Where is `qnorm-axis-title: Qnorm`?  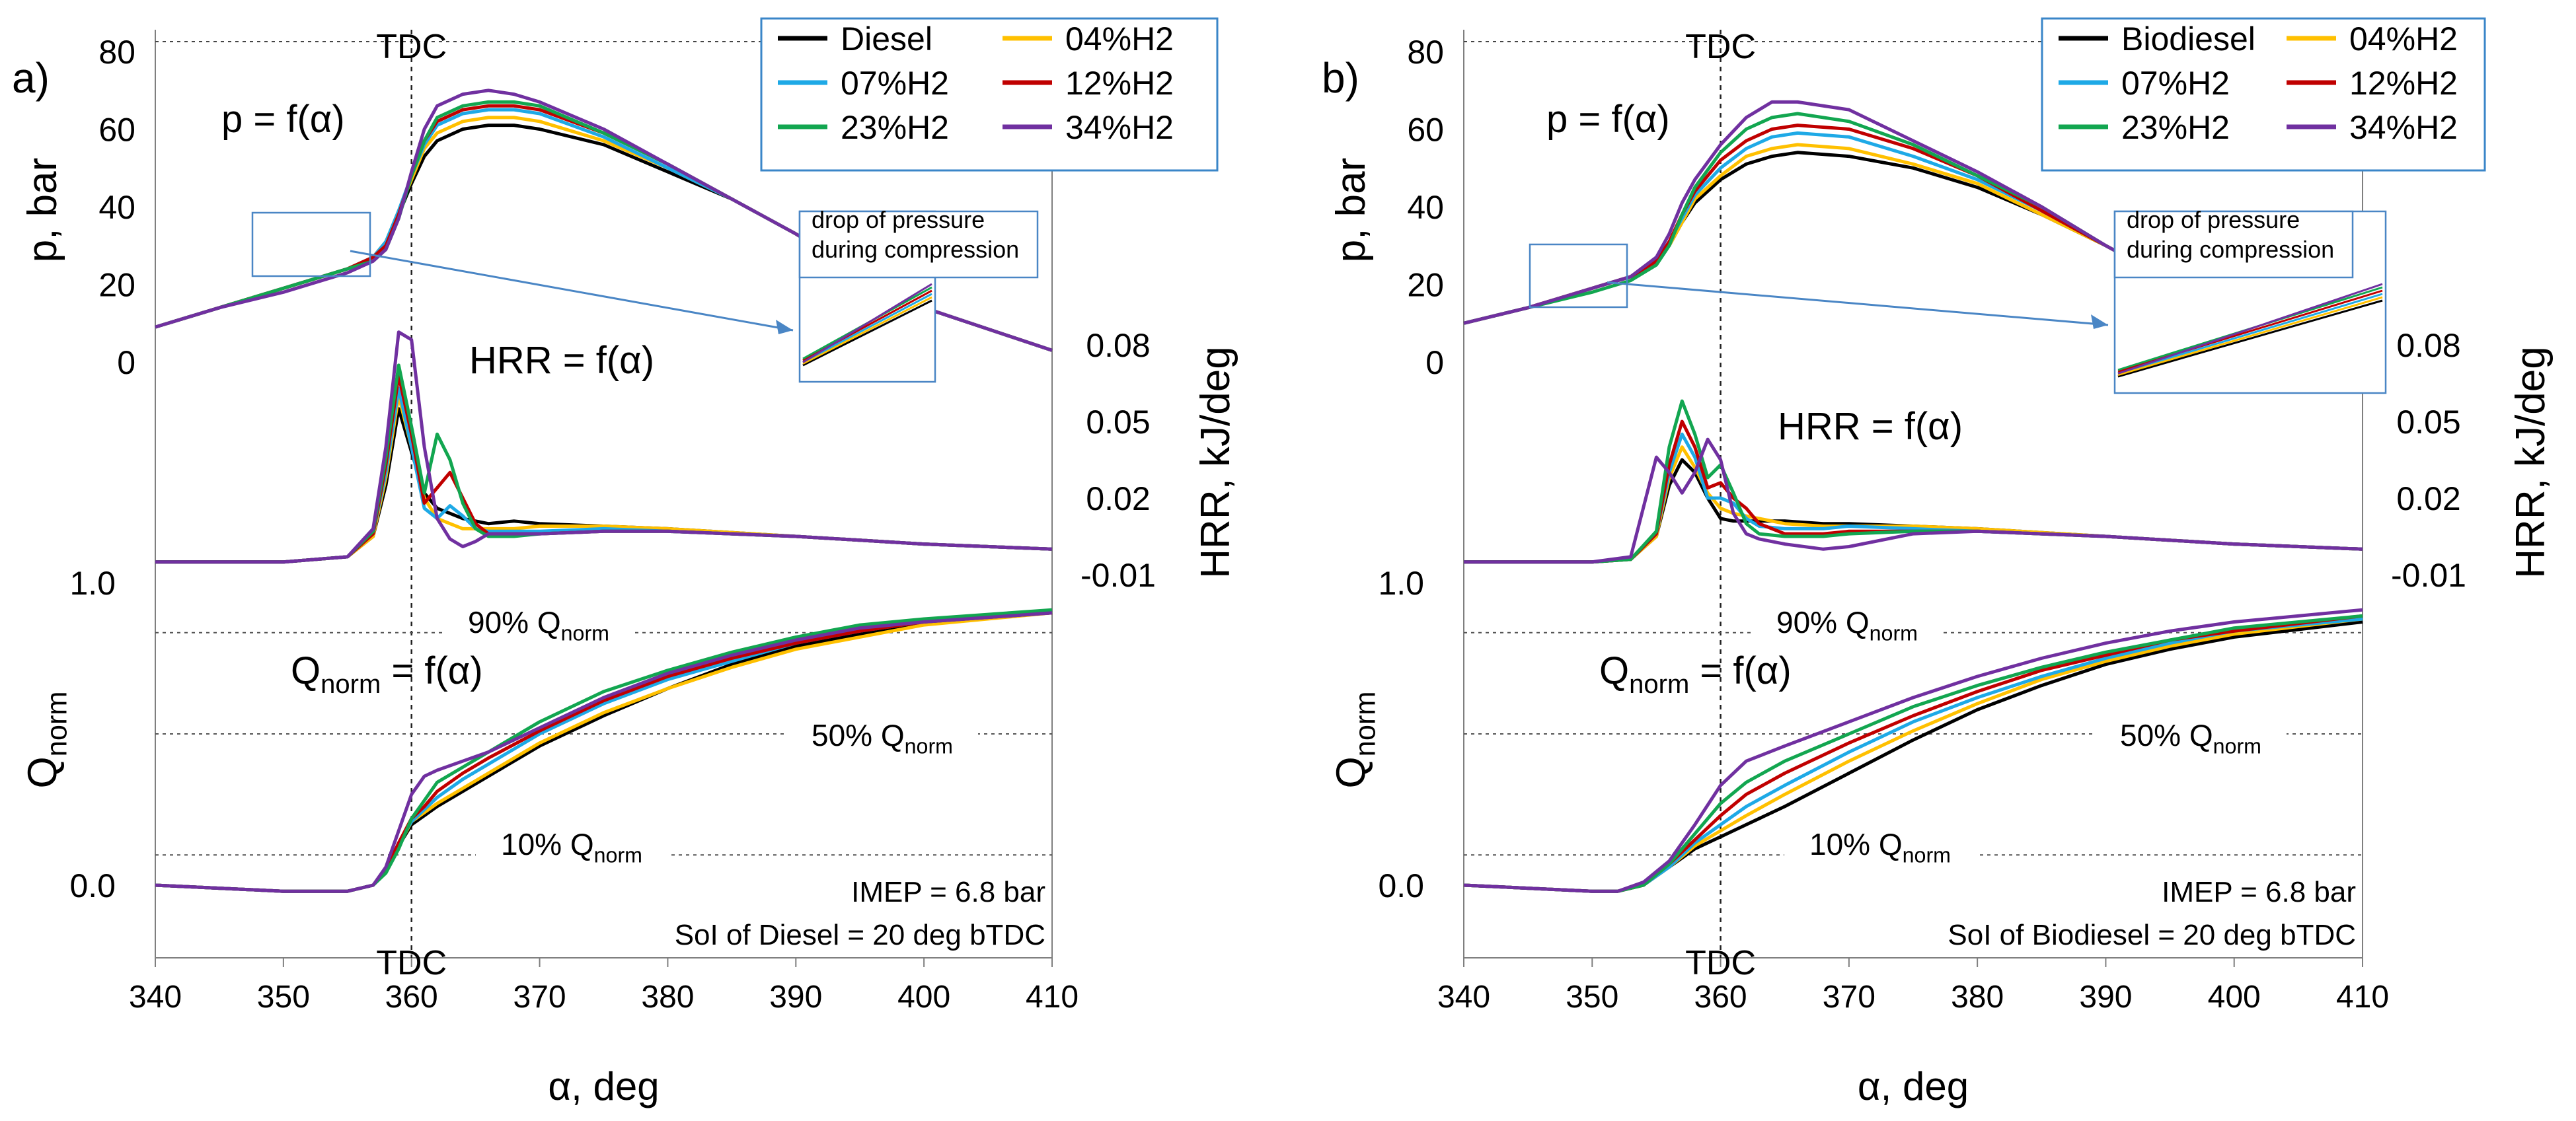
qnorm-axis-title: Qnorm is located at coordinates (1355, 739).